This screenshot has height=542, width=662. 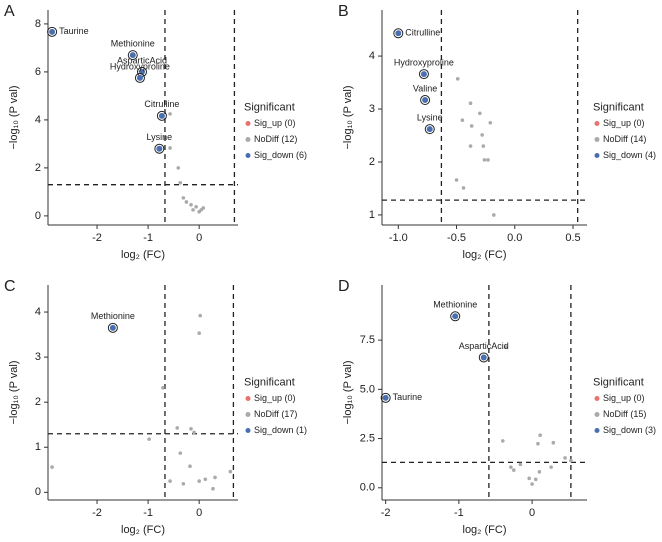 I want to click on legend-label: NoDiff (12), so click(x=275, y=139).